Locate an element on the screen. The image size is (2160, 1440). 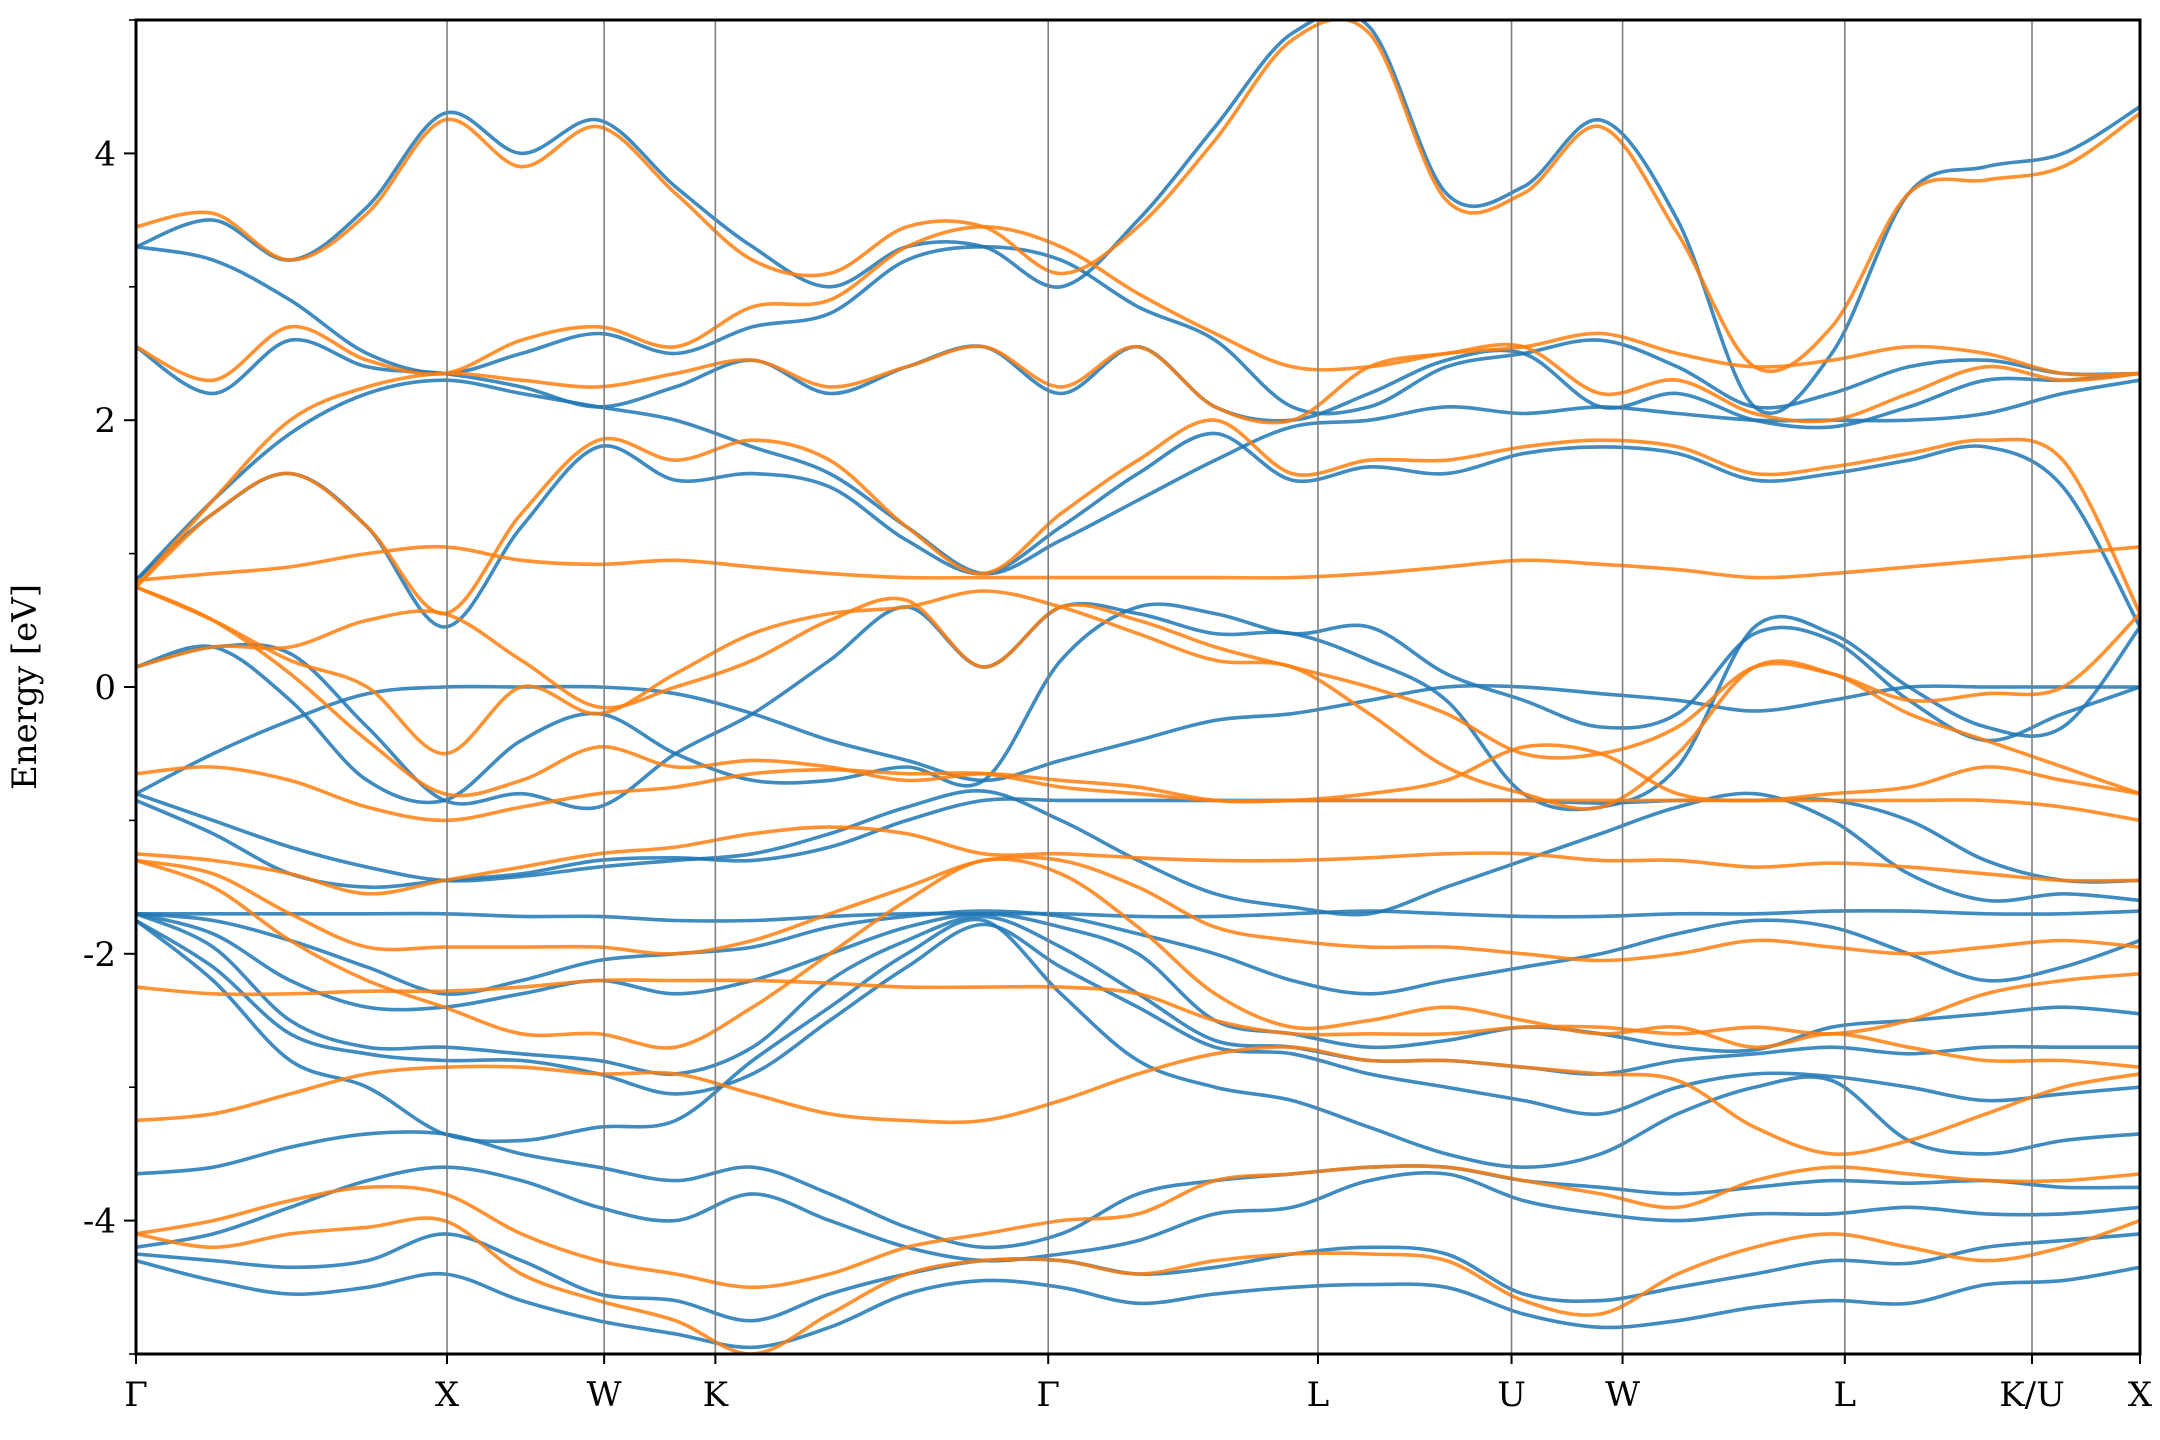
y-tick-label: 0 is located at coordinates (105, 688).